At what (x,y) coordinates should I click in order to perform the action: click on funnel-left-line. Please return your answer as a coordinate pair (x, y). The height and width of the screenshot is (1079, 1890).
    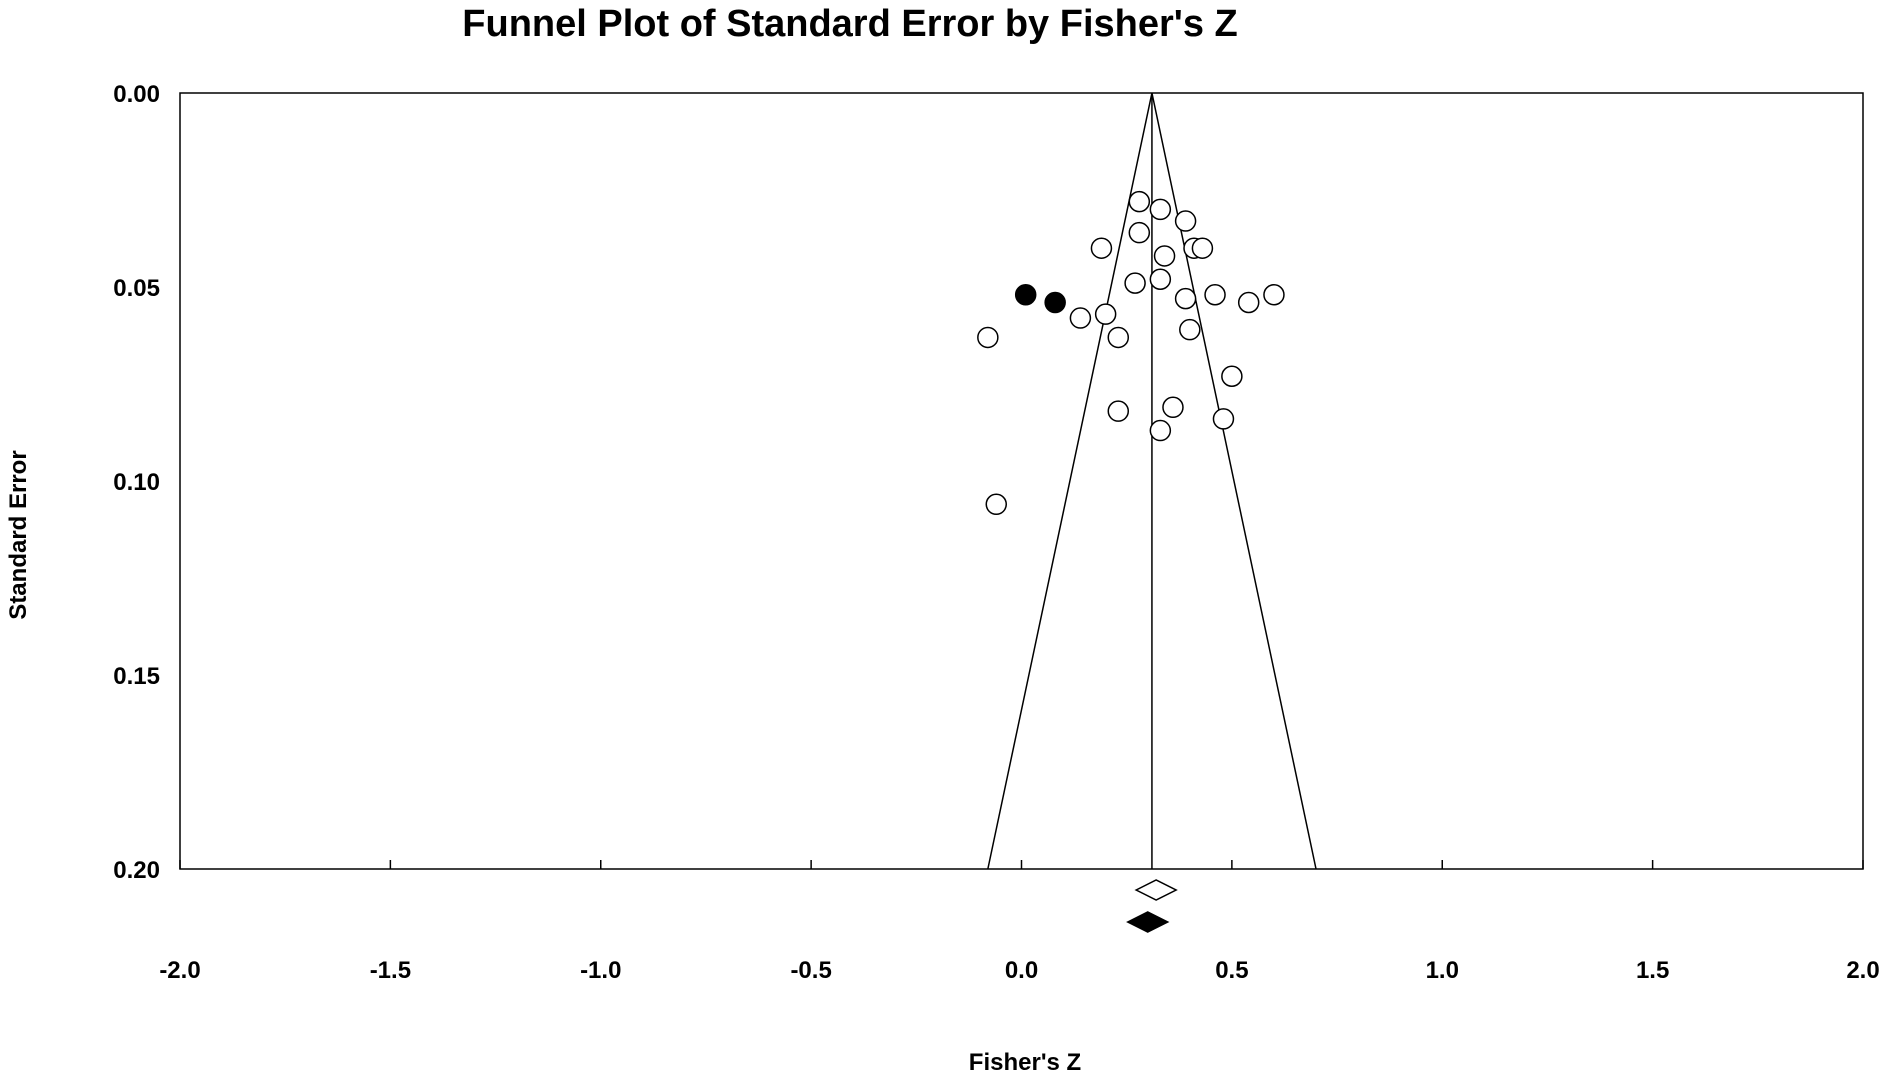
    Looking at the image, I should click on (1070, 481).